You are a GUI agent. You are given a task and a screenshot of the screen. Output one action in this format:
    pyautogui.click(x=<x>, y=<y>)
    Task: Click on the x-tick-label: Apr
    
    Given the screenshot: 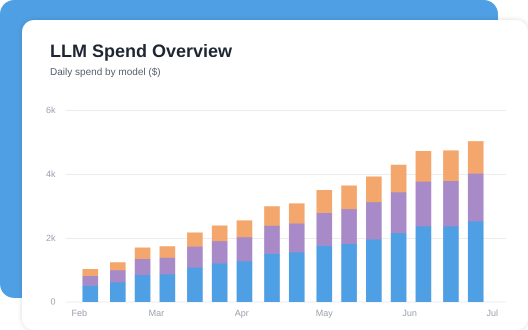 What is the action you would take?
    pyautogui.click(x=241, y=313)
    